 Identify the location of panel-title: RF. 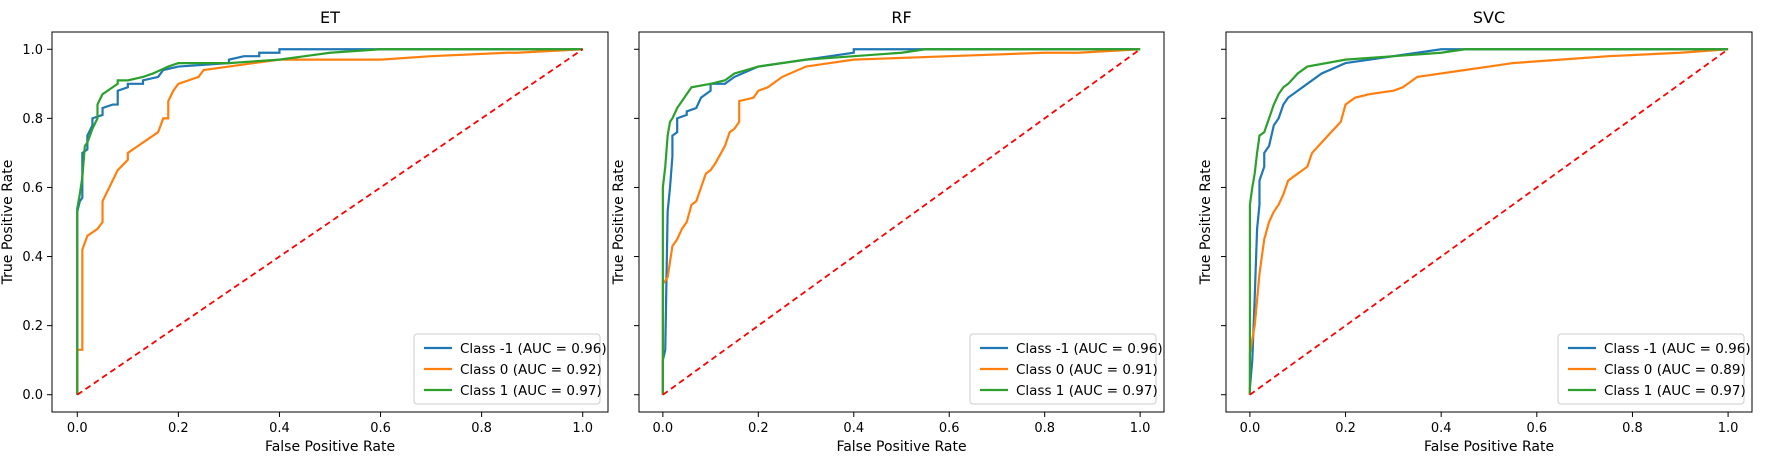
(901, 17).